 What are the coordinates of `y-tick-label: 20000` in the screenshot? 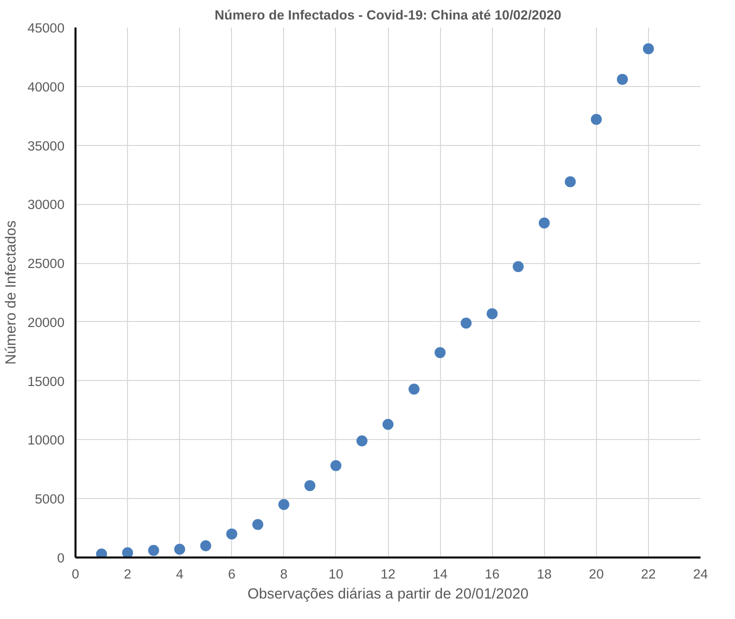 It's located at (45, 322).